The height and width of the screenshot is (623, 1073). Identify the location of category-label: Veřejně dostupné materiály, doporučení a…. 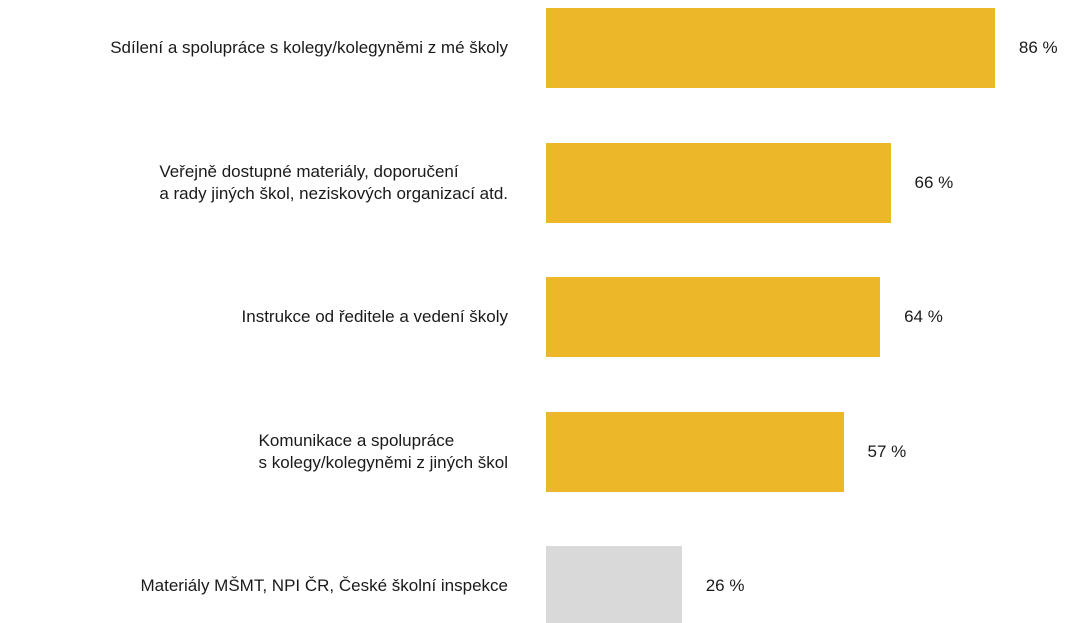
(343, 183).